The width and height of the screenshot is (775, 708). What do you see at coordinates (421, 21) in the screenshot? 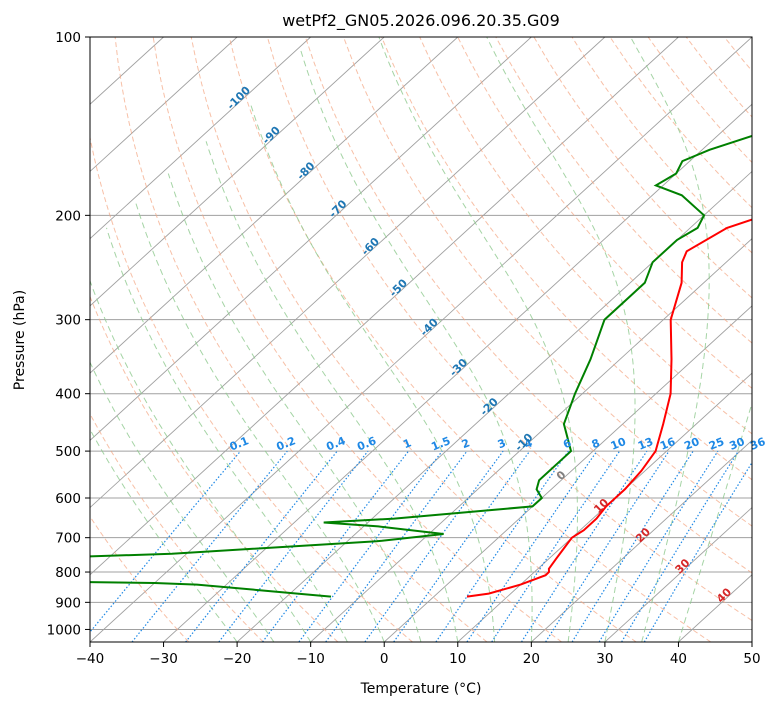
I see `chart-title: wetPf2_GN05.2026.096.20.35.G09` at bounding box center [421, 21].